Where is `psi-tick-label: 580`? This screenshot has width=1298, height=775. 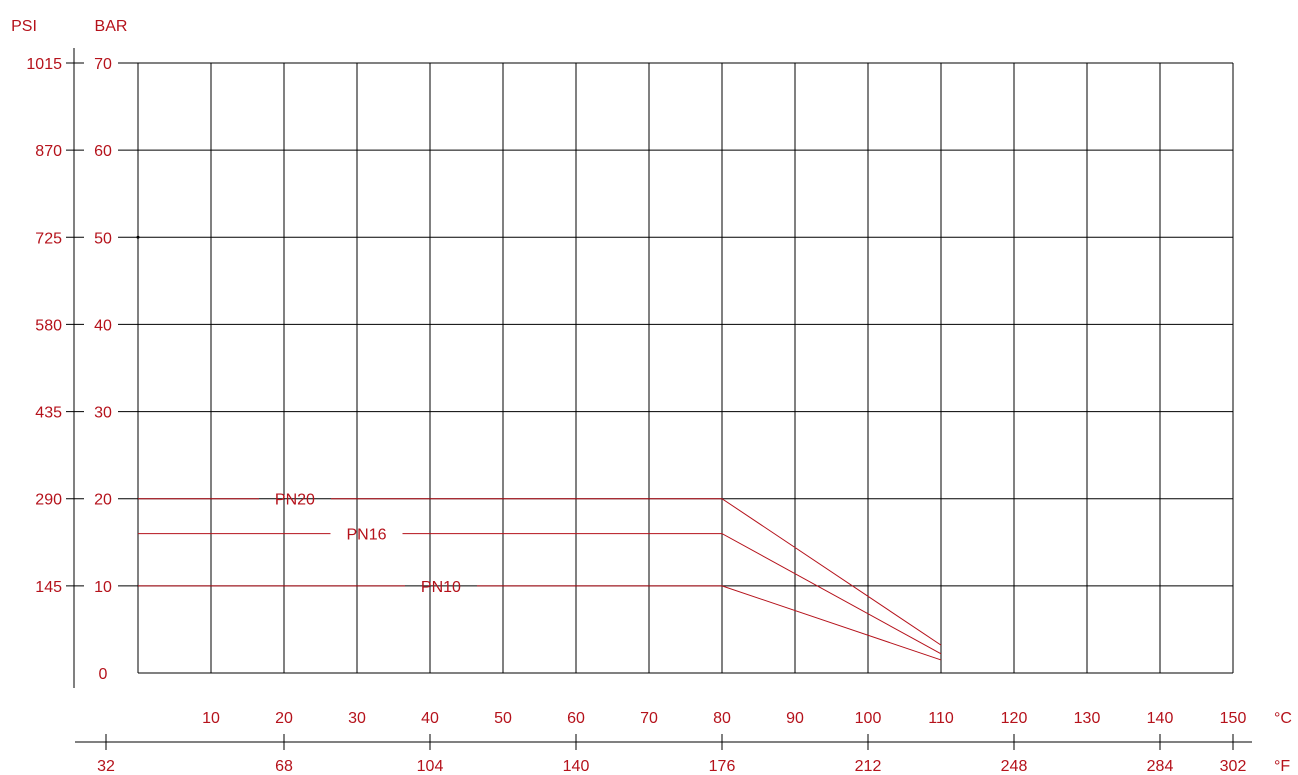
psi-tick-label: 580 is located at coordinates (48, 325).